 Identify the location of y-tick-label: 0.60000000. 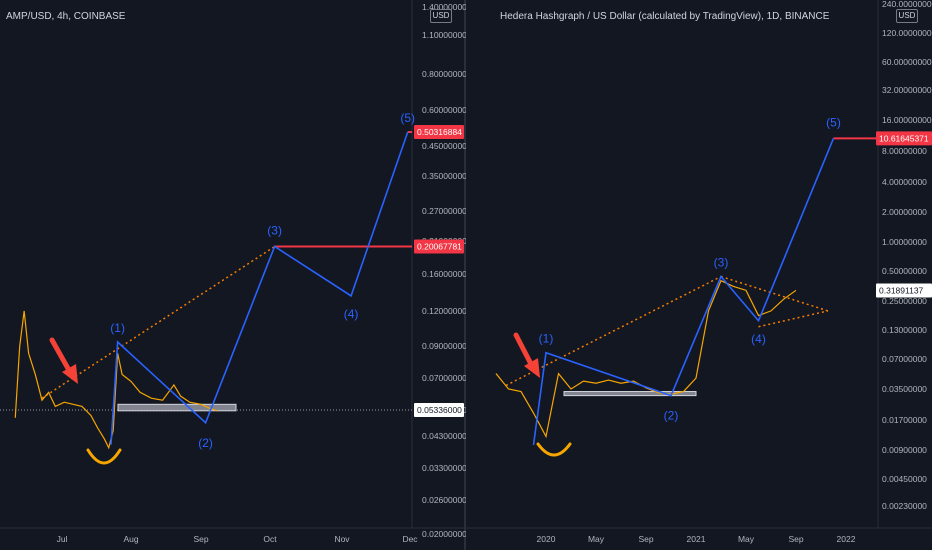
(444, 110).